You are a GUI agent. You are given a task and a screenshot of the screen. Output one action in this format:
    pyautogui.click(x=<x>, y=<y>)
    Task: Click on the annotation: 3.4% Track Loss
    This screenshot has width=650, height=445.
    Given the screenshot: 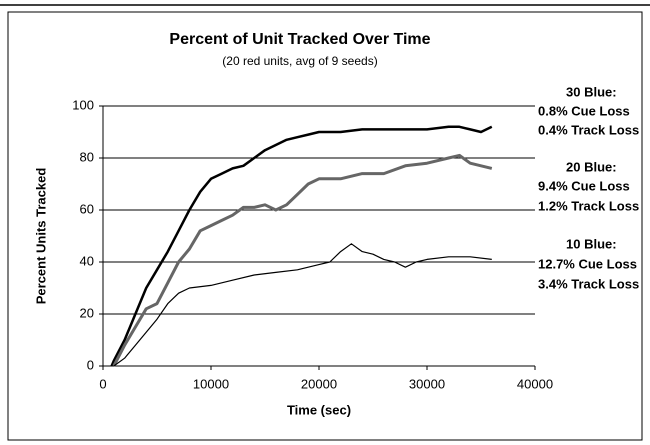 What is the action you would take?
    pyautogui.click(x=588, y=283)
    